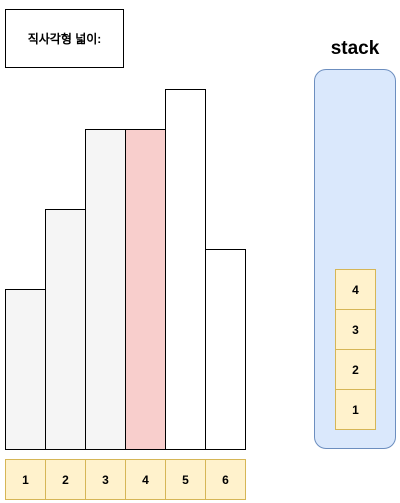 The width and height of the screenshot is (400, 503). I want to click on index-cell-5: 5, so click(185, 479).